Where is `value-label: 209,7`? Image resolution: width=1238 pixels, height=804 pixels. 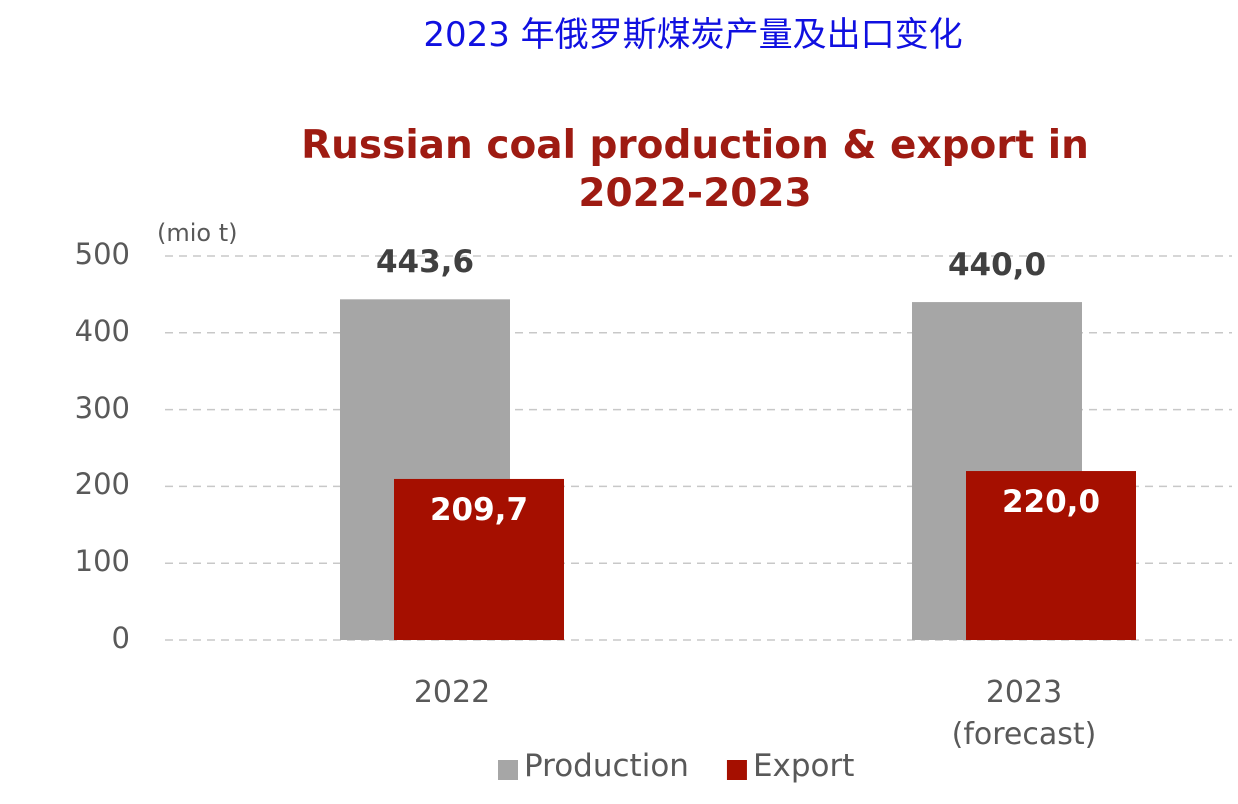
value-label: 209,7 is located at coordinates (479, 509).